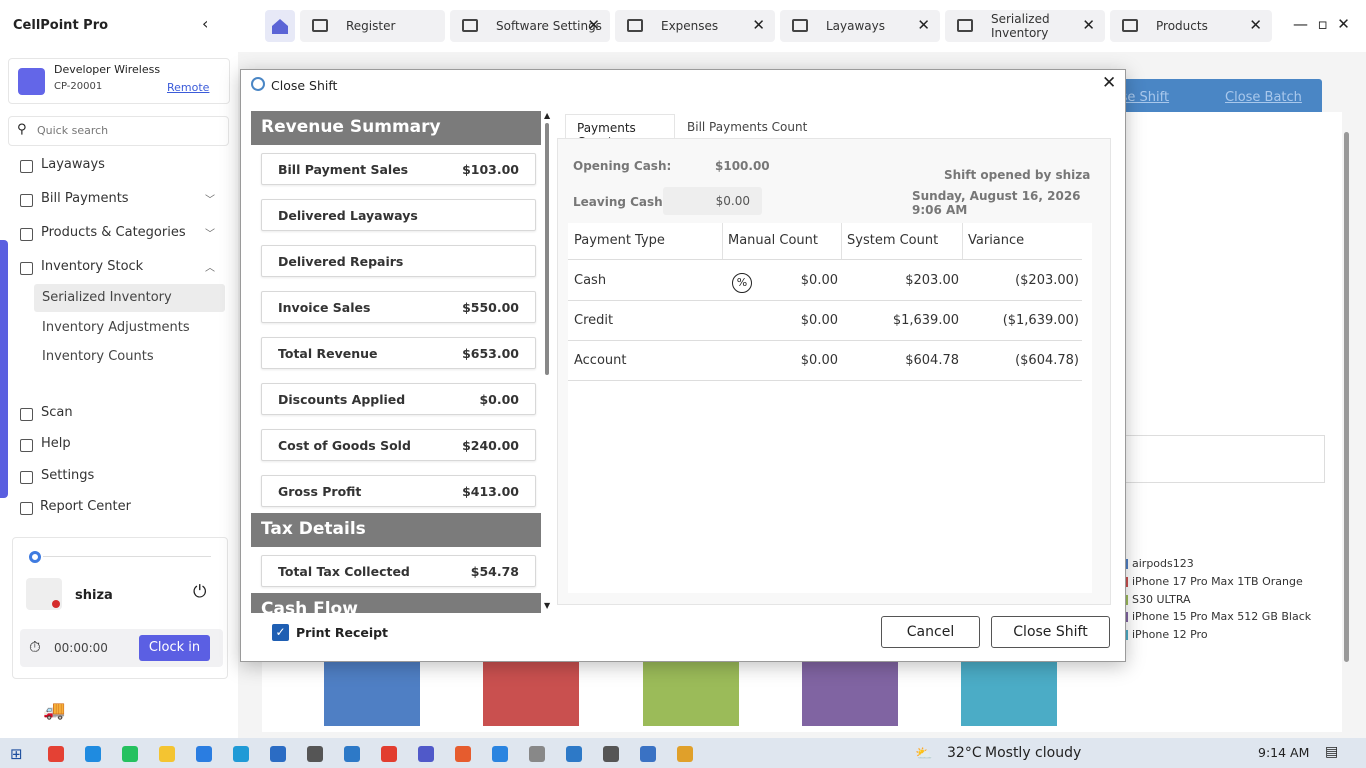 This screenshot has height=768, width=1366. I want to click on tab: Serialized Inventory ✕, so click(1025, 26).